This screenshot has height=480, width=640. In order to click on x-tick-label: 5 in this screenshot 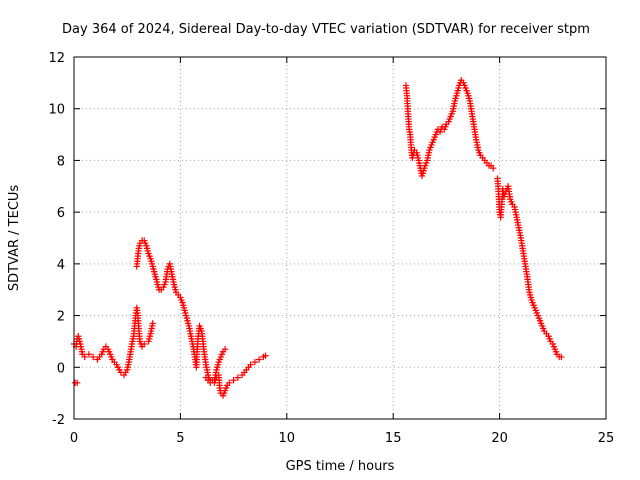, I will do `click(180, 438)`.